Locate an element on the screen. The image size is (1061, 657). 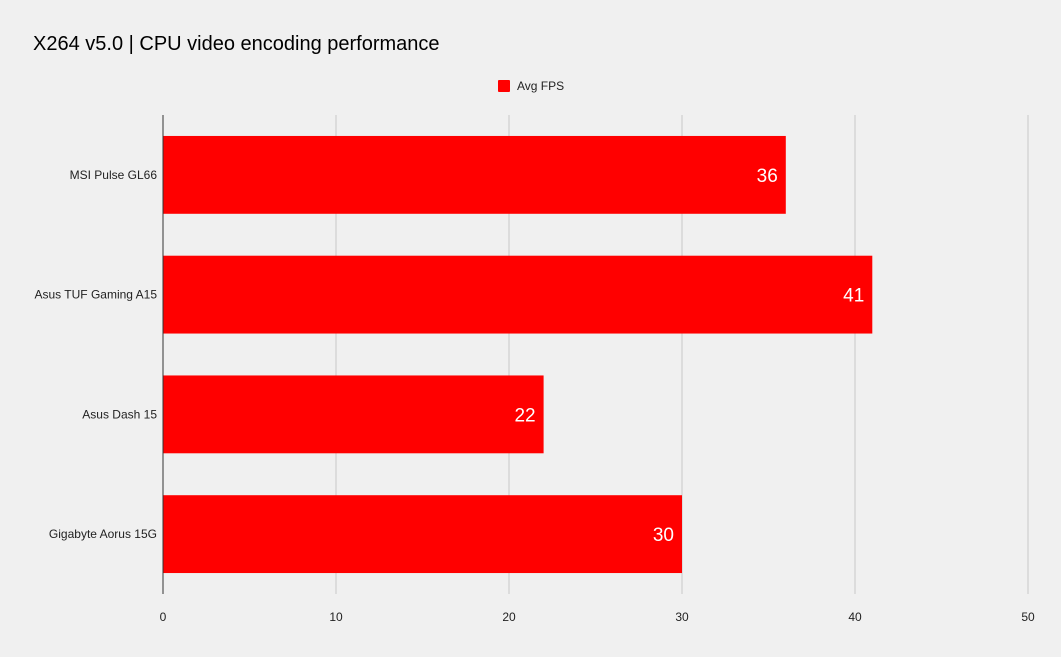
category-label: Asus TUF Gaming A15 is located at coordinates (96, 295).